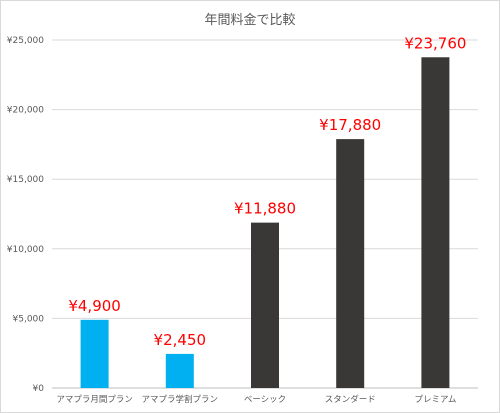 Image resolution: width=500 pixels, height=413 pixels. I want to click on y-tick-label: ¥15,000, so click(25, 180).